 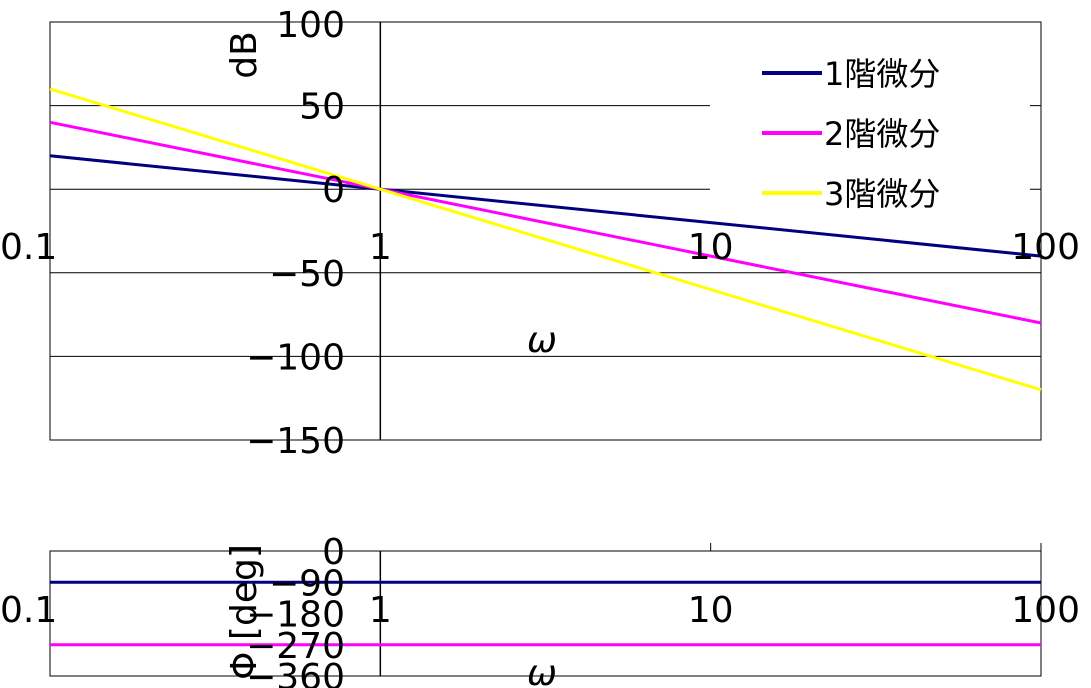 What do you see at coordinates (244, 612) in the screenshot?
I see `phase-y-axis-label: Φ [deg]` at bounding box center [244, 612].